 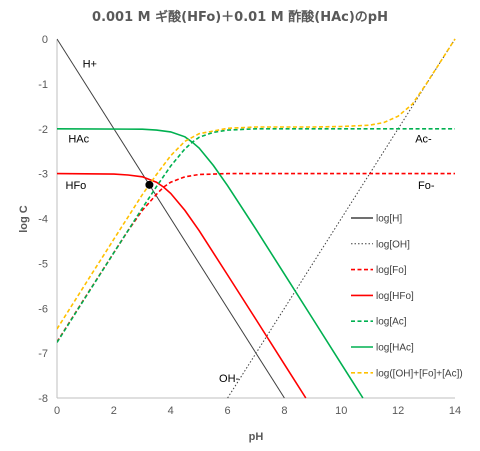 I want to click on y-axis-label: log C, so click(x=24, y=219).